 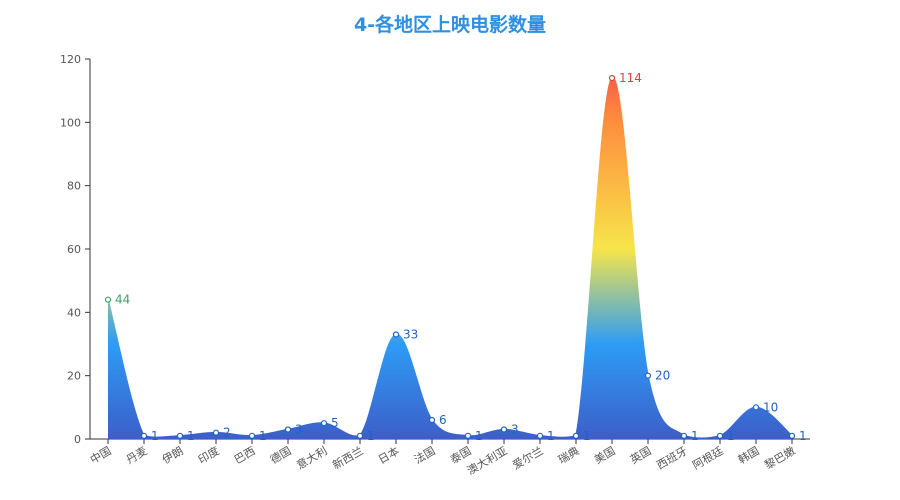 What do you see at coordinates (74, 186) in the screenshot?
I see `y-tick-label: 80` at bounding box center [74, 186].